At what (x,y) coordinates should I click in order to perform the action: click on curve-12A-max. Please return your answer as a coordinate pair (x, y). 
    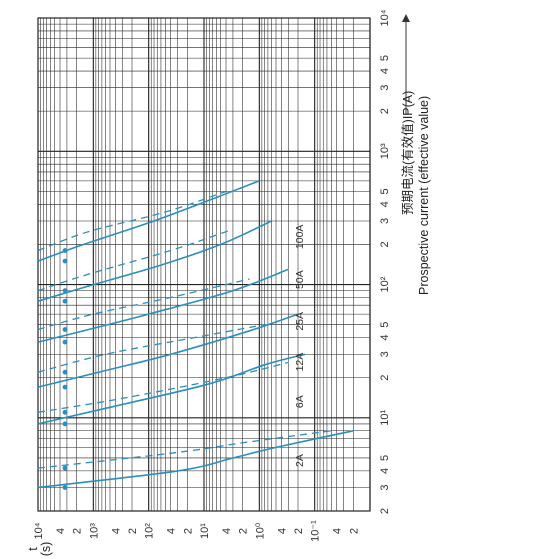
    Looking at the image, I should click on (168, 350).